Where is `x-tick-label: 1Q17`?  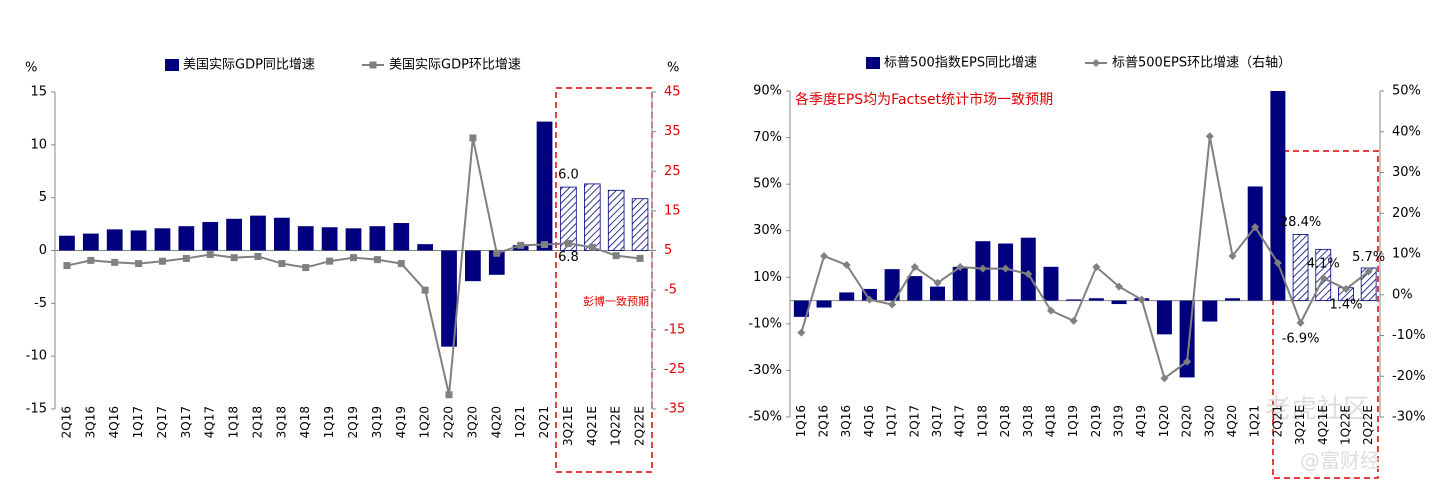 x-tick-label: 1Q17 is located at coordinates (892, 421).